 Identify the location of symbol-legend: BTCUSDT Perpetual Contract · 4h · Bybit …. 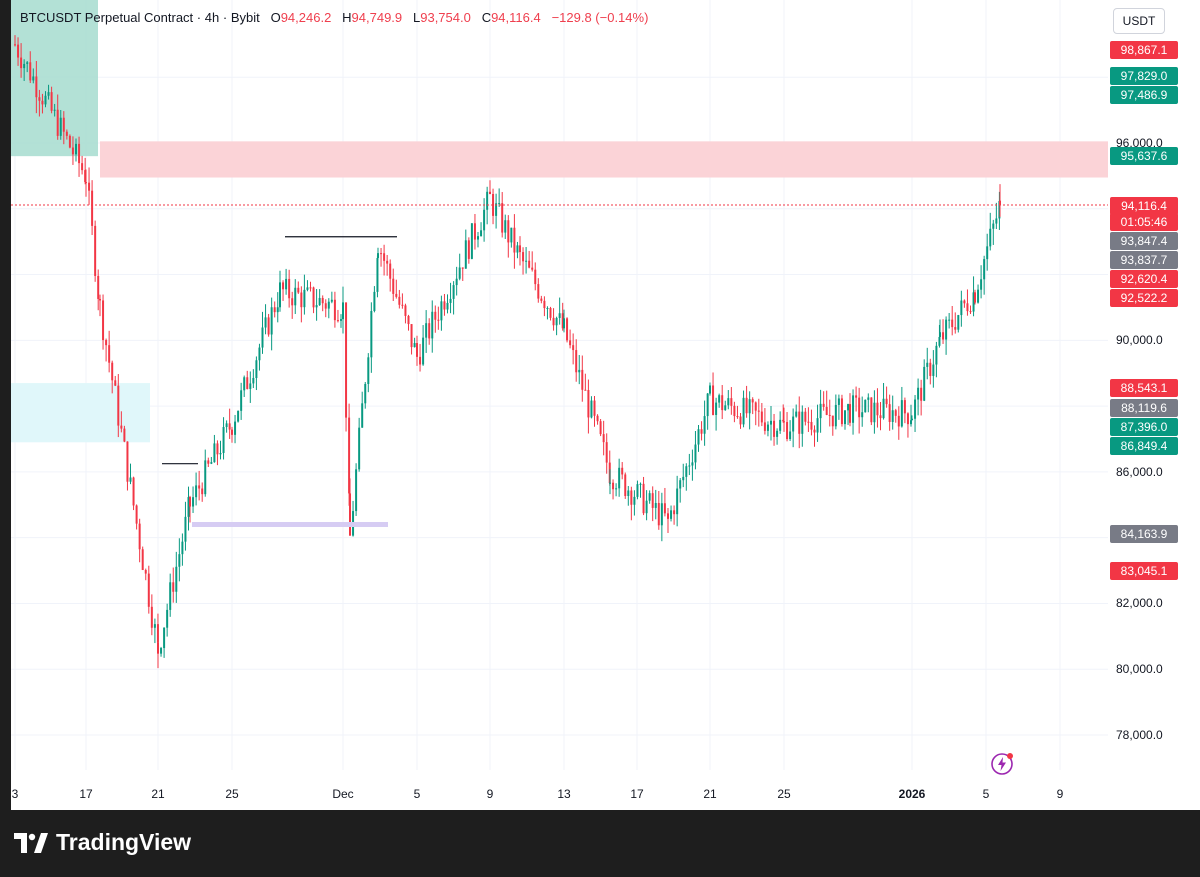
(334, 17).